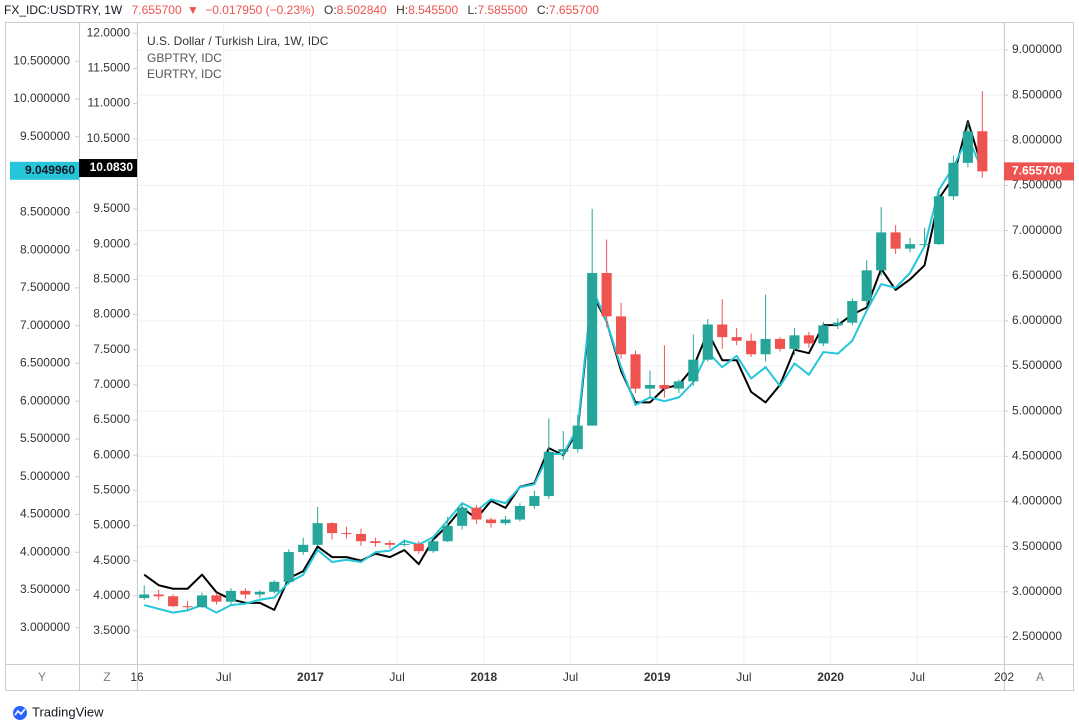  What do you see at coordinates (238, 41) in the screenshot?
I see `chart-title: U.S. Dollar / Turkish Lira, 1W, IDC` at bounding box center [238, 41].